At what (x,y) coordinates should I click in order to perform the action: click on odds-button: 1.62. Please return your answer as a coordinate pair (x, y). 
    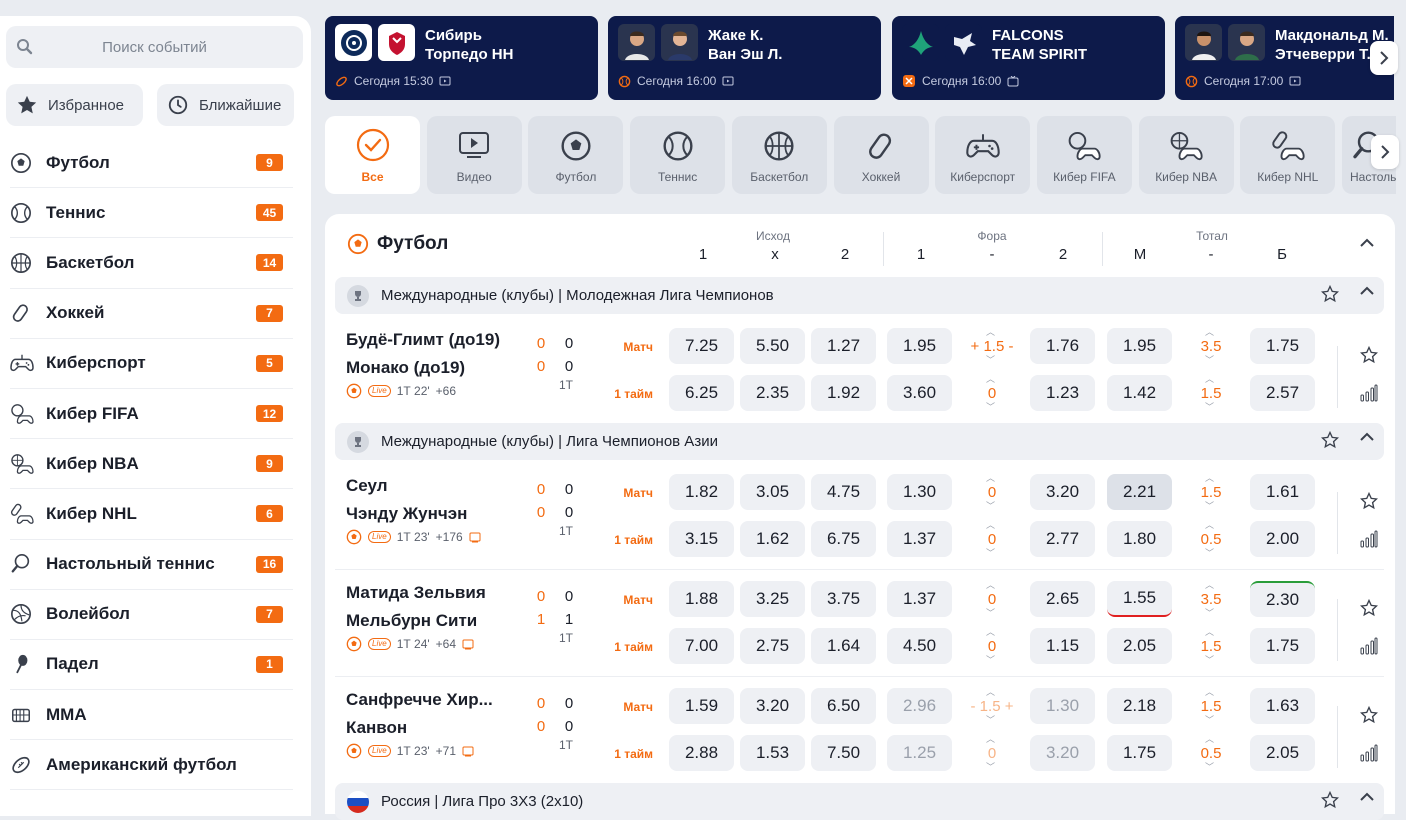
    Looking at the image, I should click on (772, 539).